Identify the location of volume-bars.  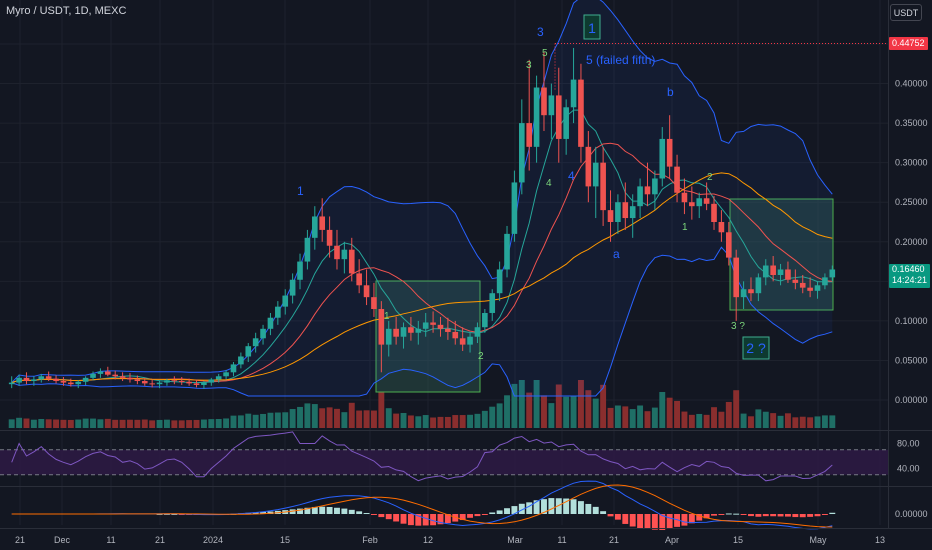
(422, 404).